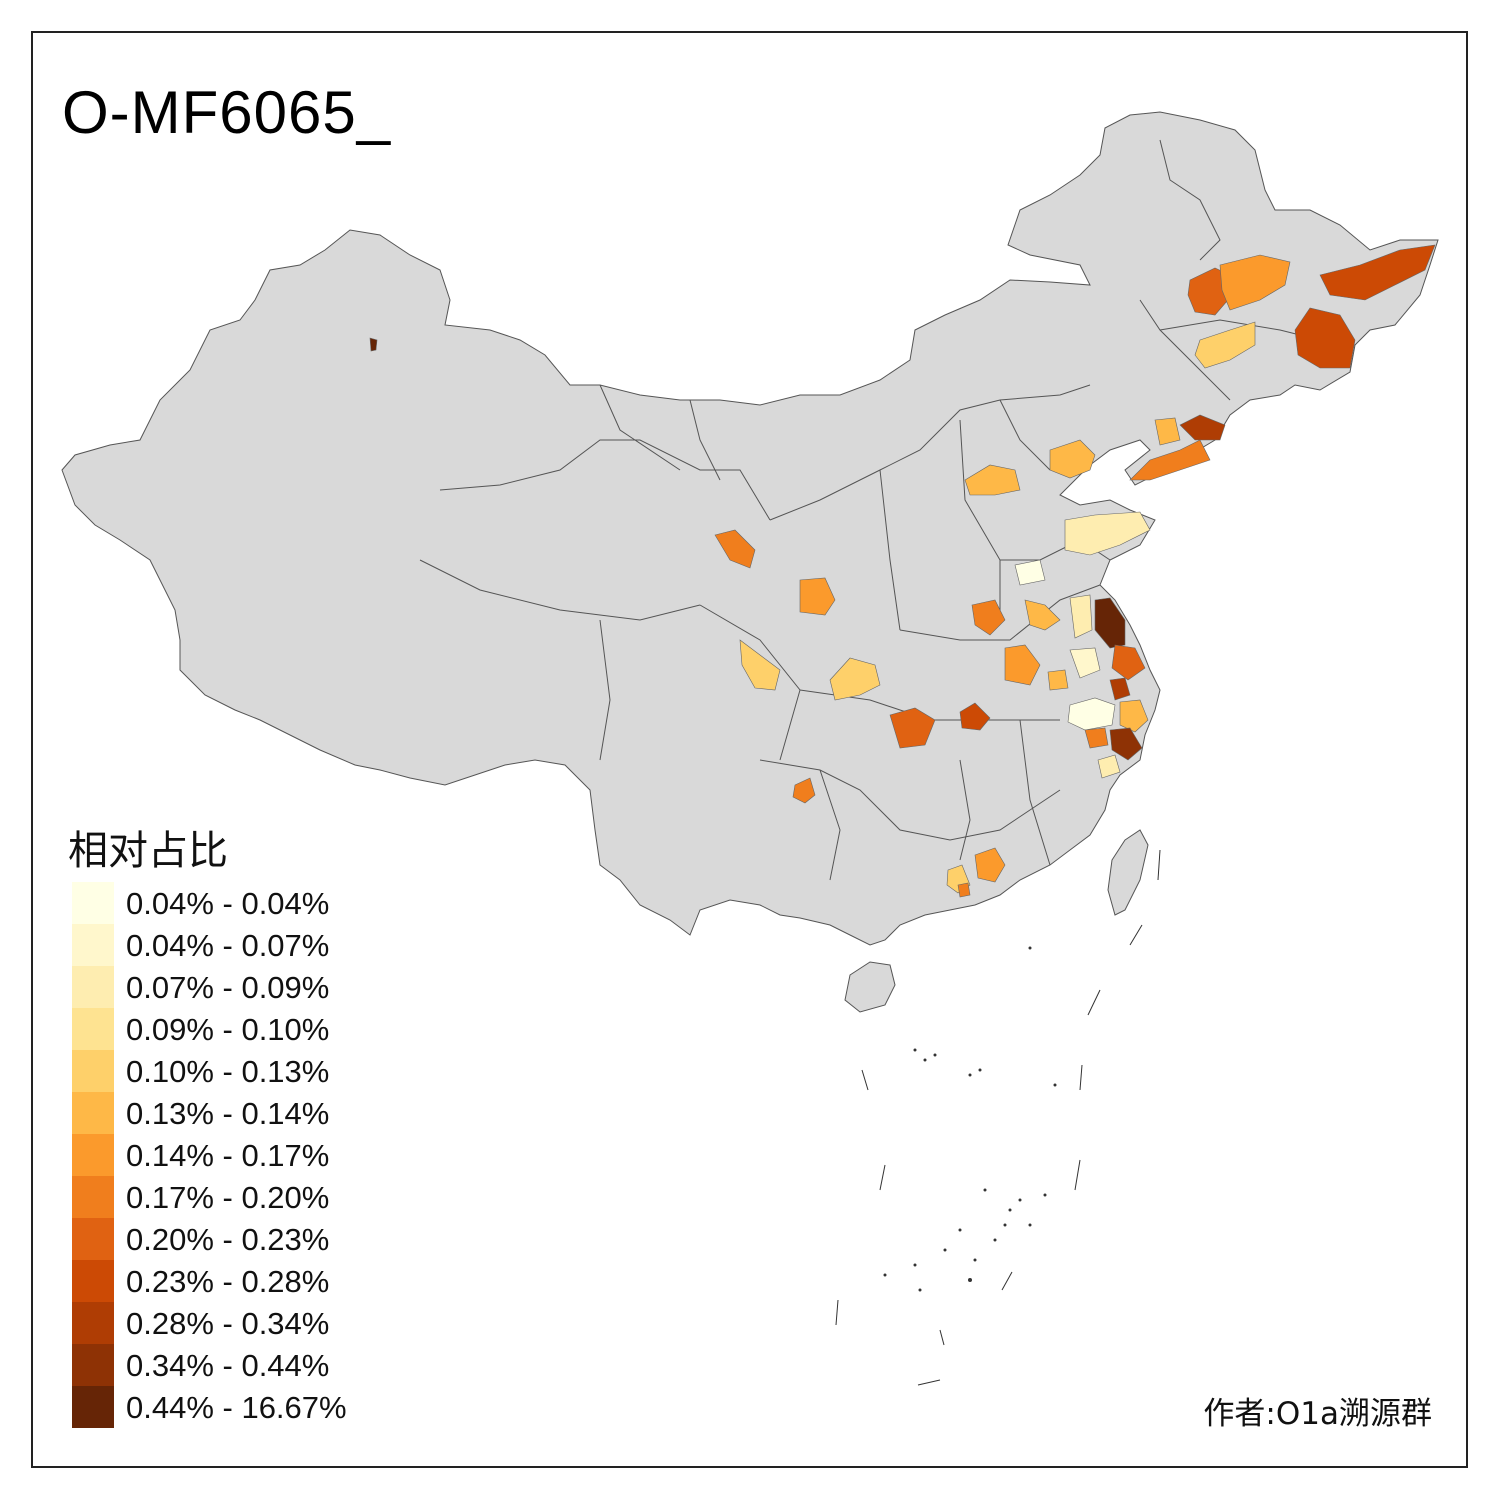 The image size is (1500, 1500). What do you see at coordinates (228, 1029) in the screenshot?
I see `legend-label: 0.09% - 0.10%` at bounding box center [228, 1029].